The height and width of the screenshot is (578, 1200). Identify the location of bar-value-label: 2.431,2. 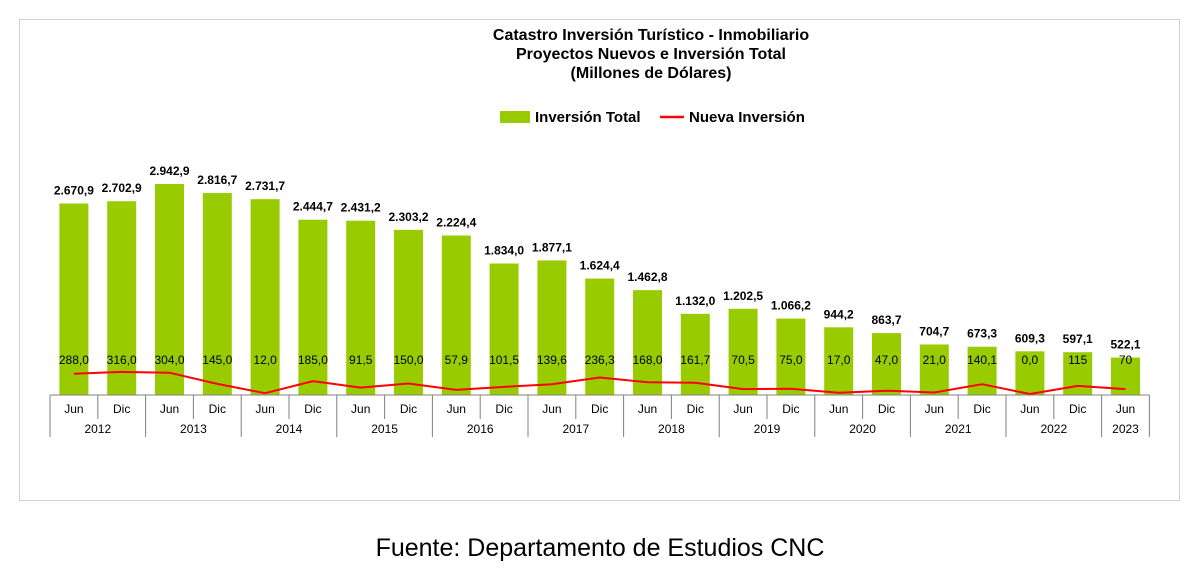
(361, 208).